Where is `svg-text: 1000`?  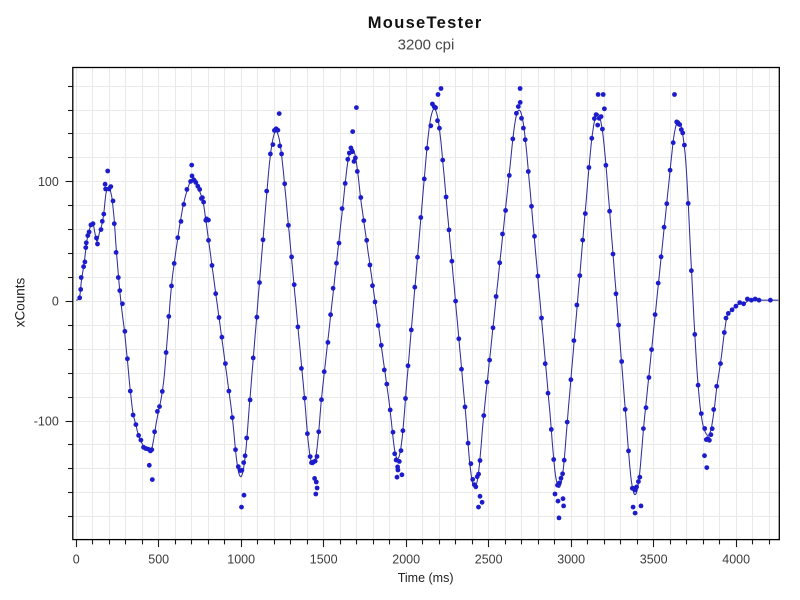 svg-text: 1000 is located at coordinates (241, 560).